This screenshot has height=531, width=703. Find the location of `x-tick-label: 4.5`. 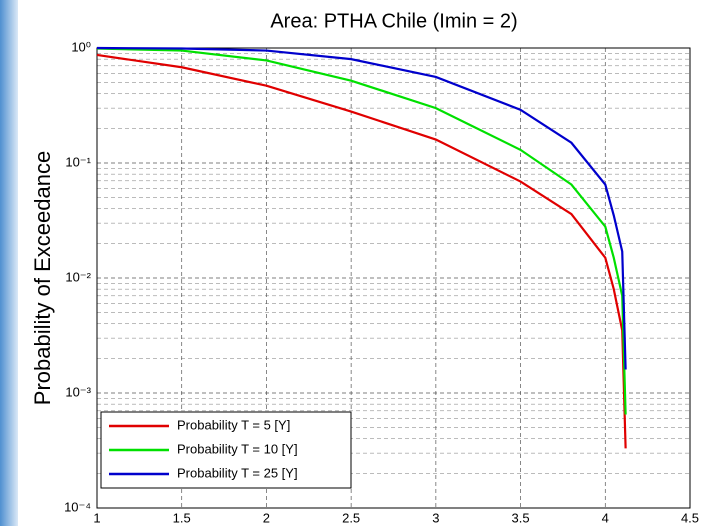

x-tick-label: 4.5 is located at coordinates (690, 517).